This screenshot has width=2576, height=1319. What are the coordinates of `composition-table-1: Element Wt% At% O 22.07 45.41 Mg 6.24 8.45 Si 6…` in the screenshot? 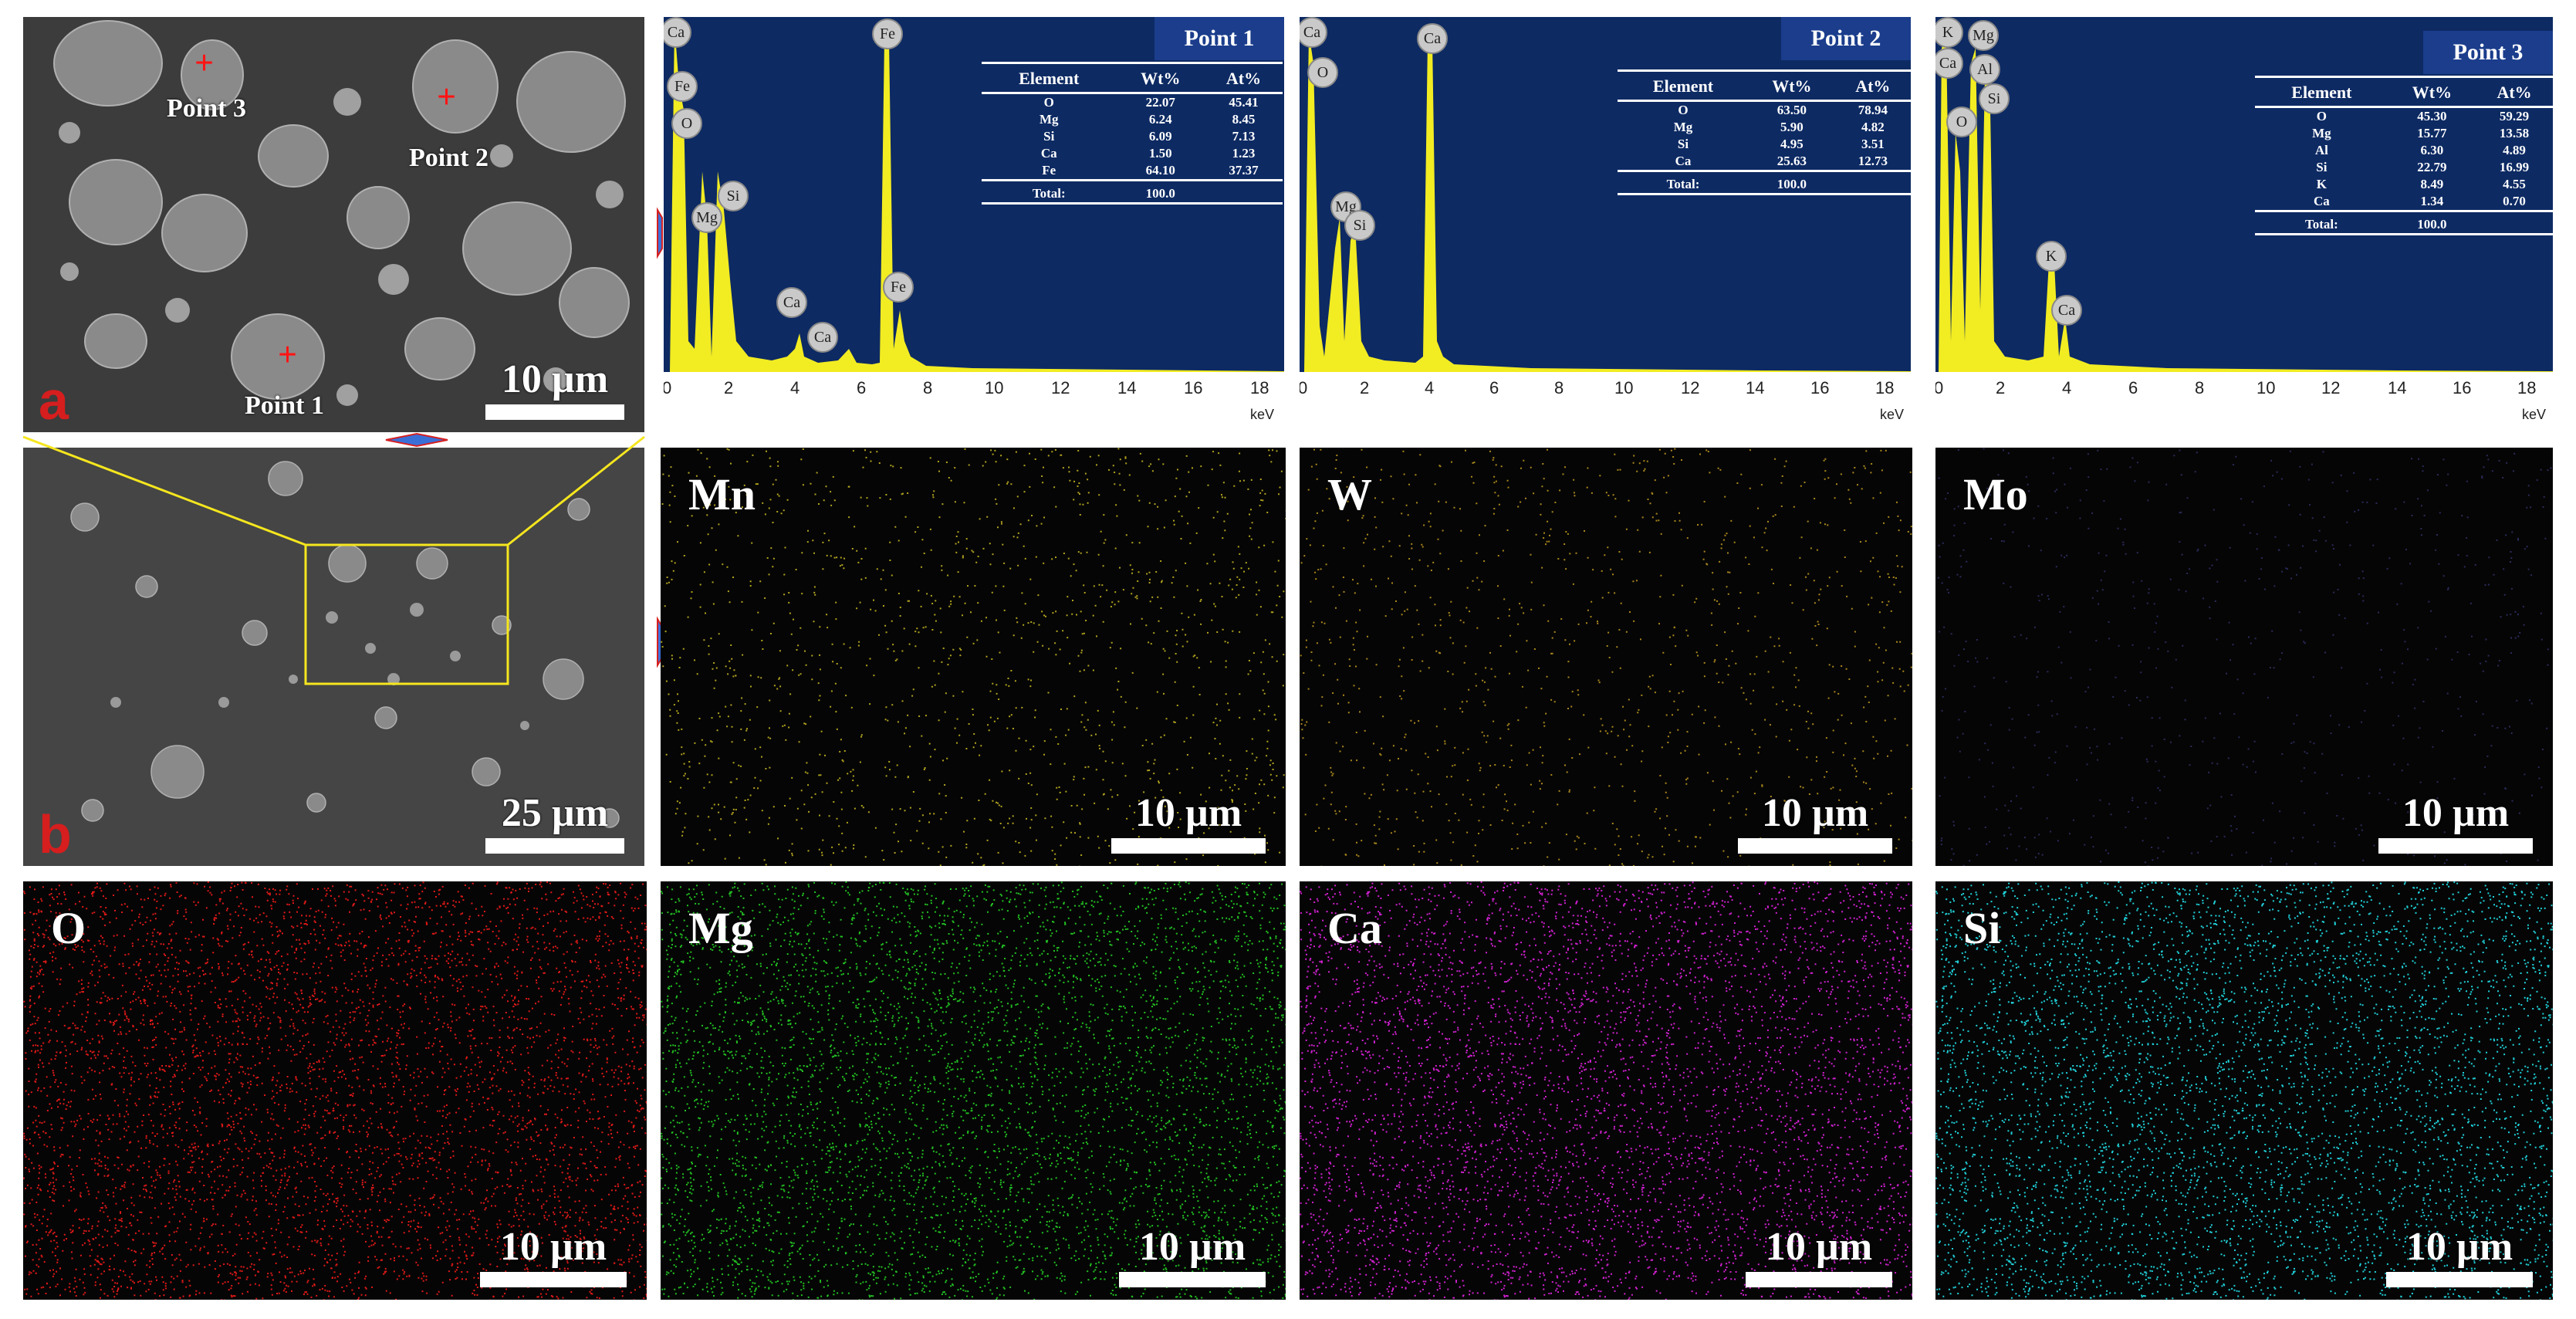 It's located at (1132, 133).